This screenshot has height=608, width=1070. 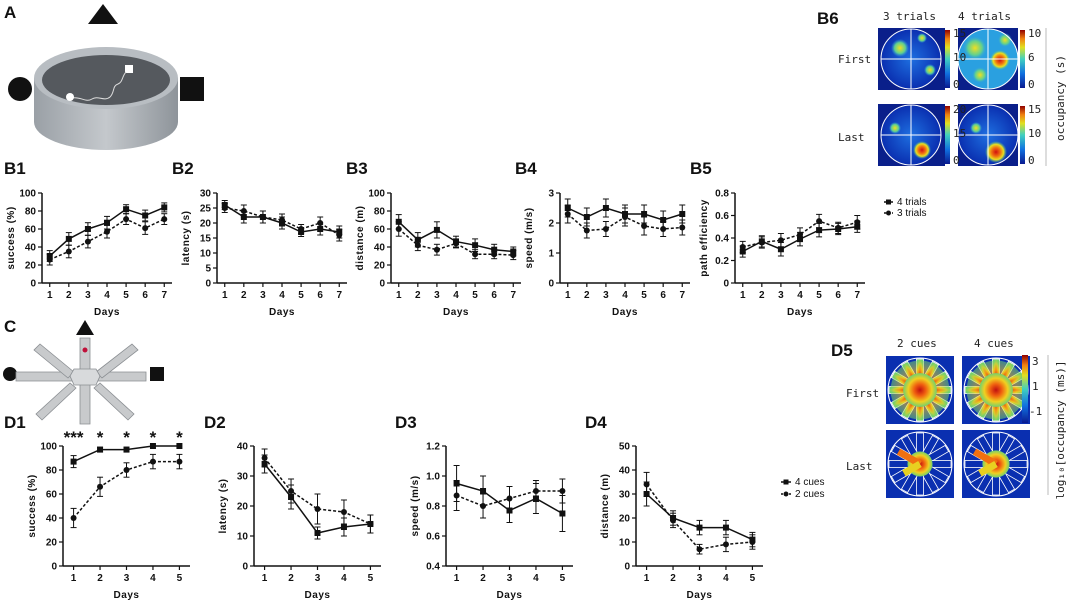 What do you see at coordinates (743, 295) in the screenshot?
I see `x-tick-label: 1` at bounding box center [743, 295].